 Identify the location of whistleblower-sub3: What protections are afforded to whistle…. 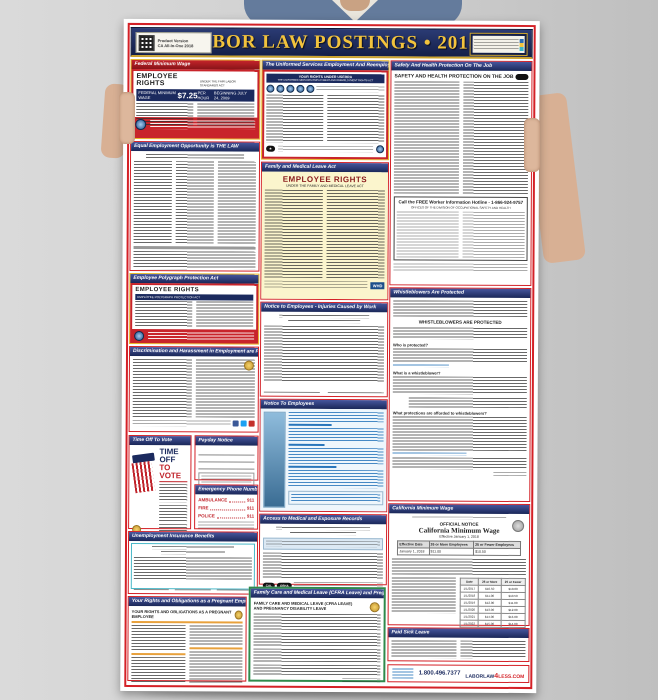
(439, 413).